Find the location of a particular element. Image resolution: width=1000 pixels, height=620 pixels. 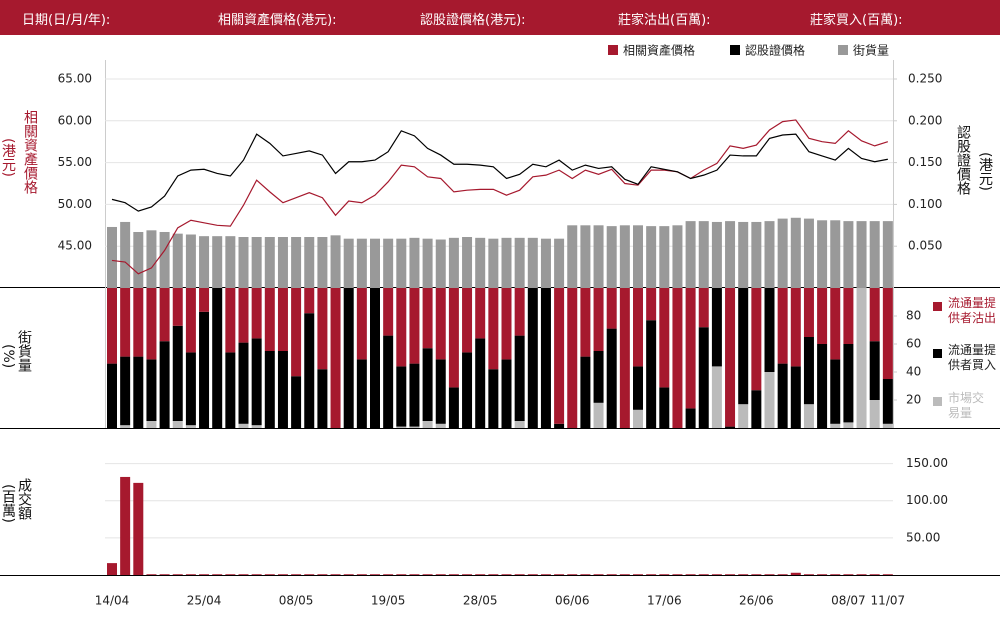

x-tick-label: 14/04 is located at coordinates (112, 601).